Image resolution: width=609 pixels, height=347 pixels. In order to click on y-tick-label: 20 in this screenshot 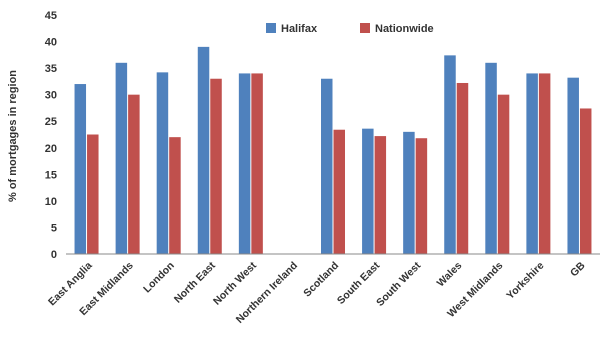, I will do `click(51, 149)`.